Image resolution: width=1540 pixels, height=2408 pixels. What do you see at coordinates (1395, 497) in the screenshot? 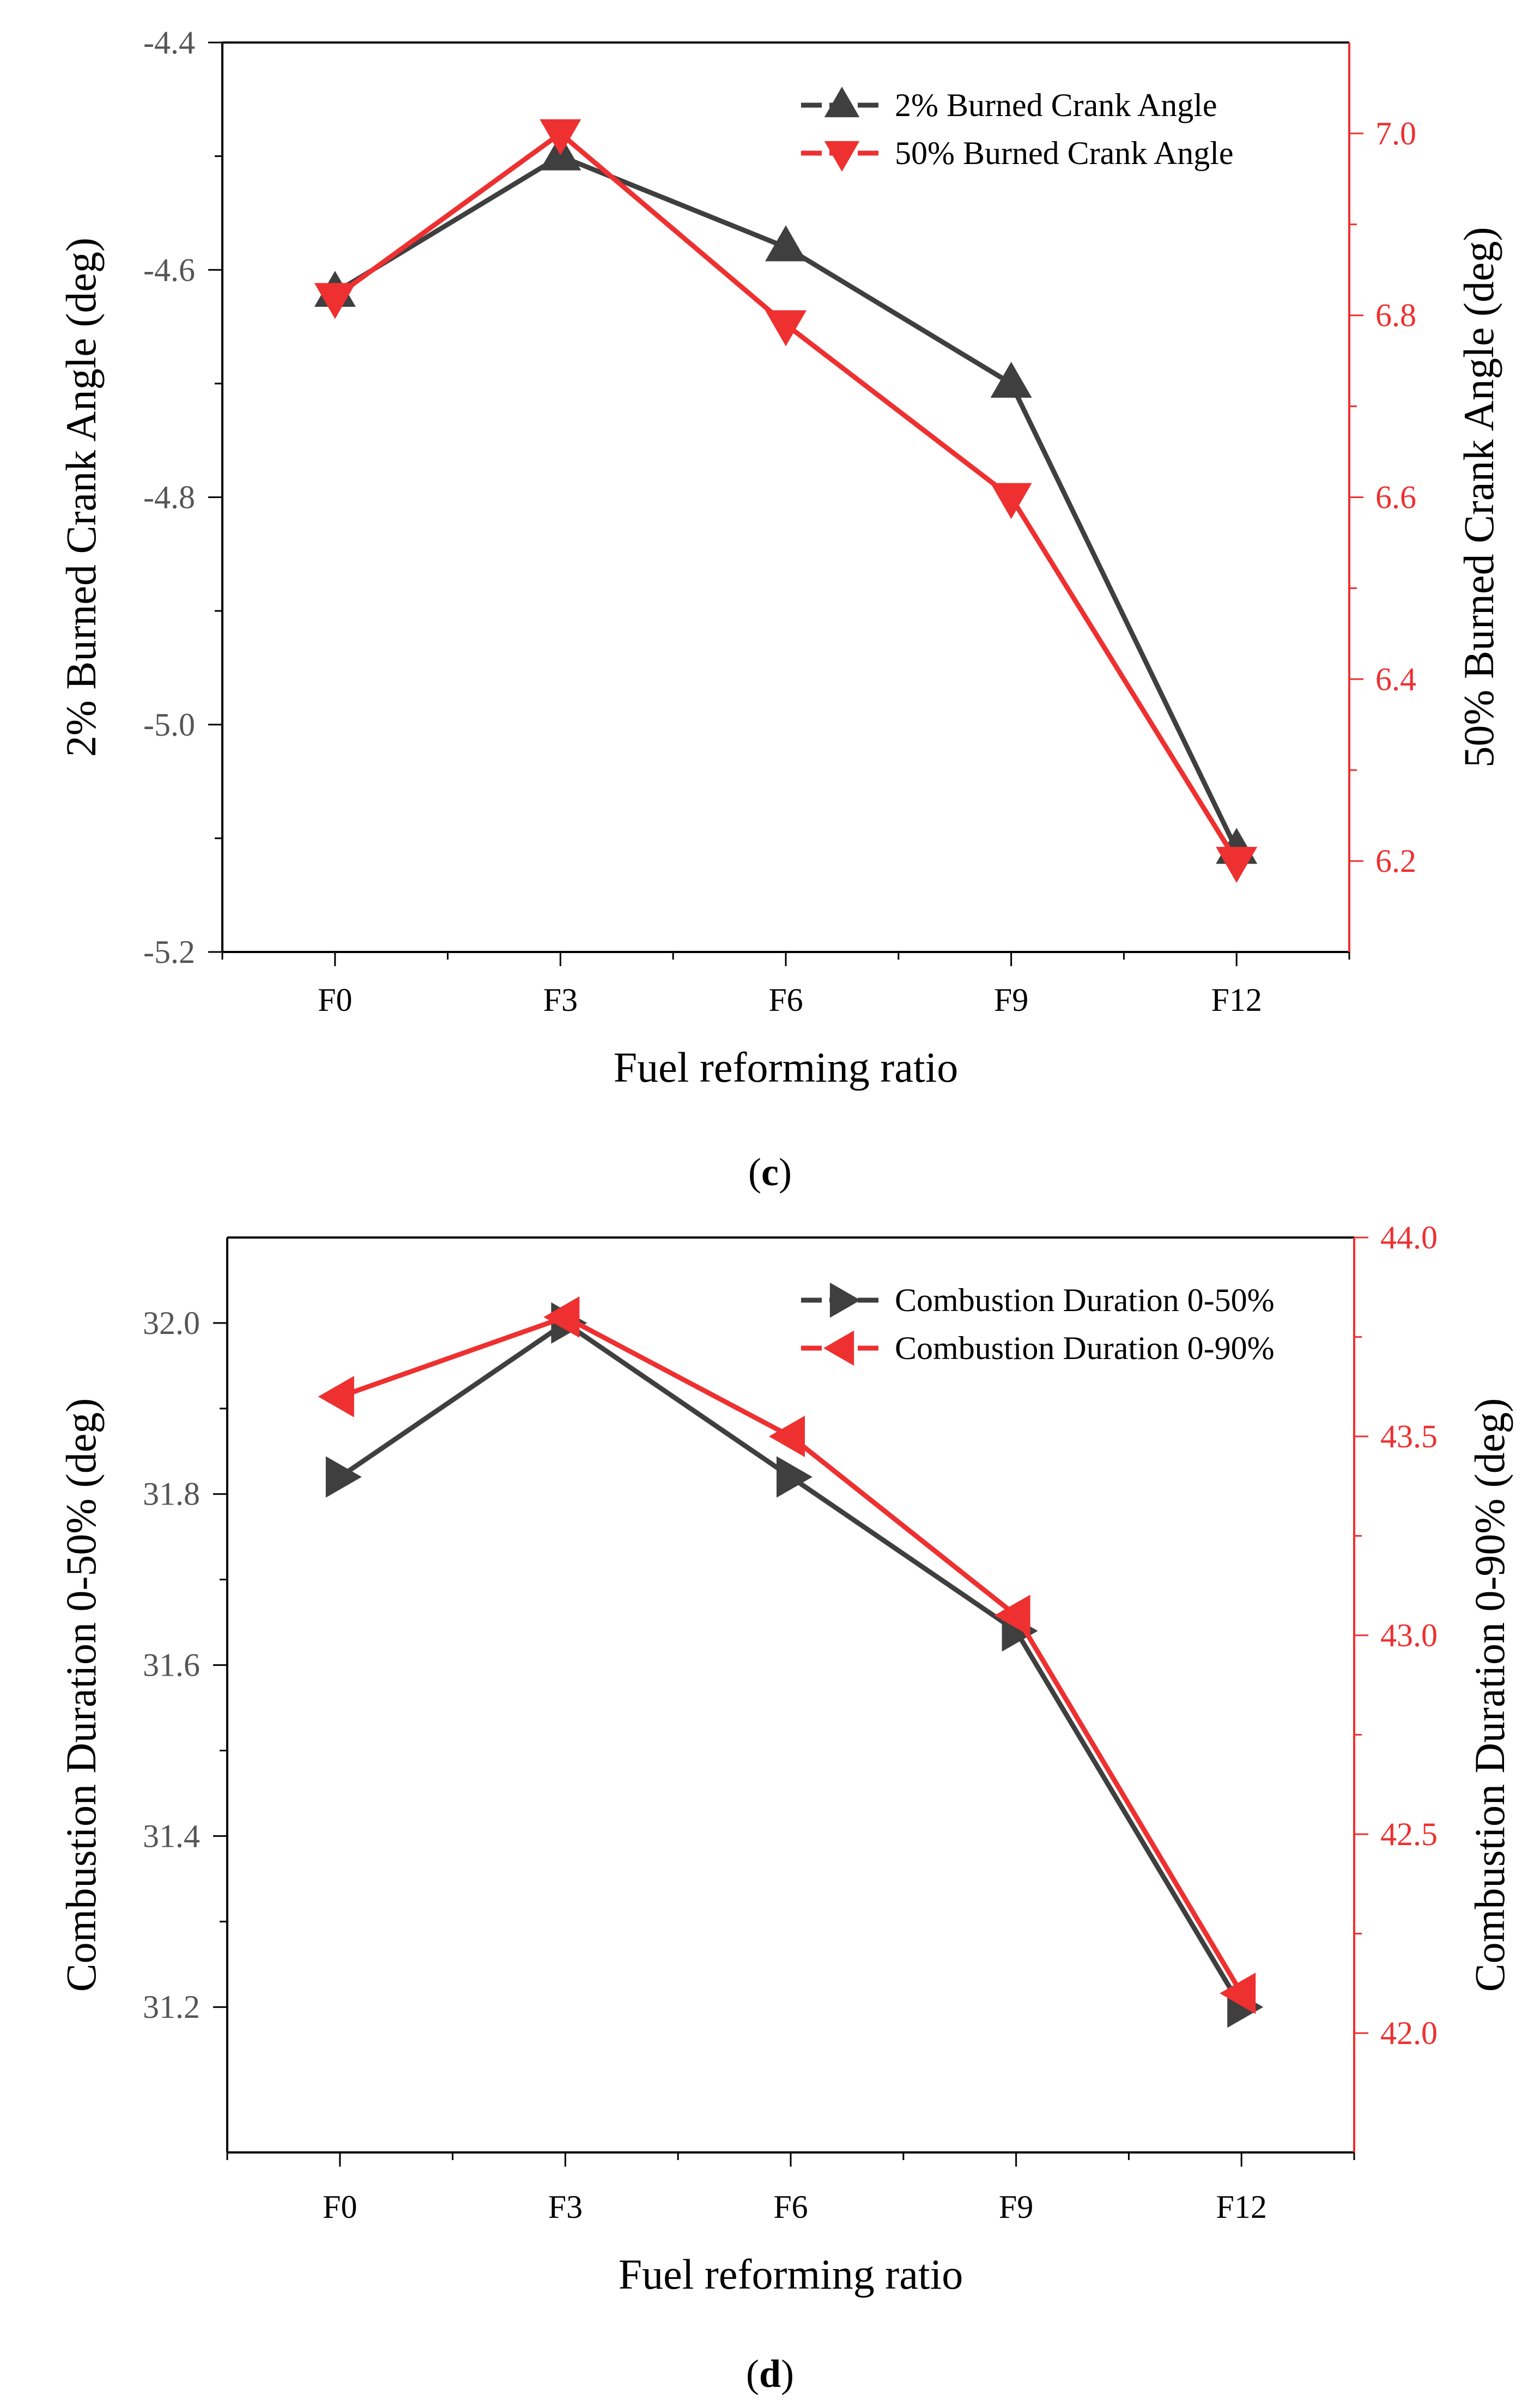
I see `y-right-tick-label: 6.6` at bounding box center [1395, 497].